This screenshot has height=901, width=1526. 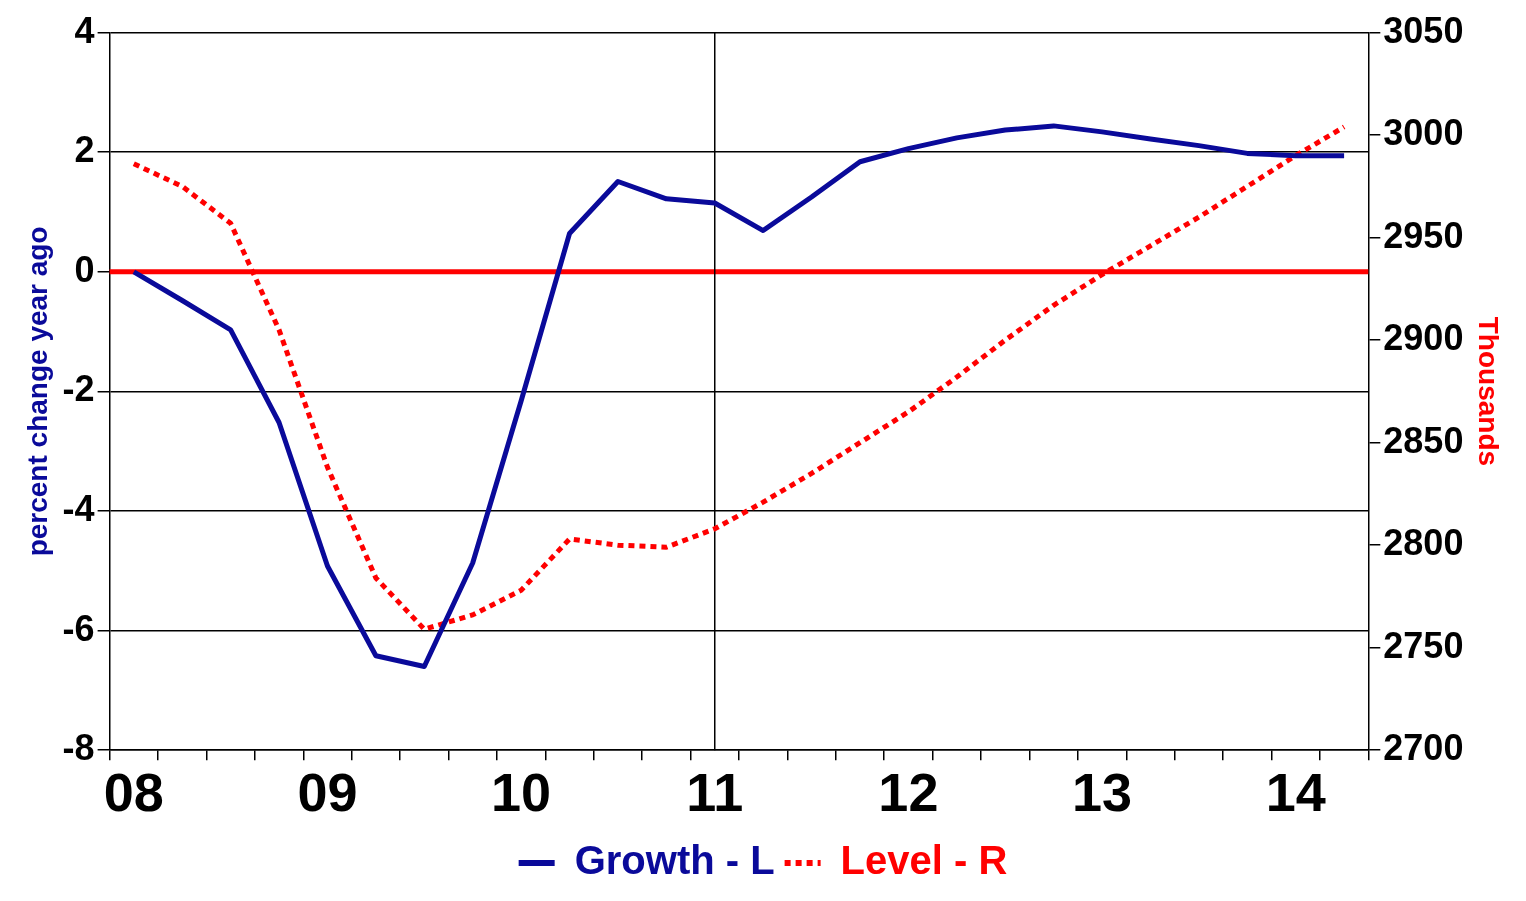 I want to click on y-tick-label: 0, so click(x=84, y=269).